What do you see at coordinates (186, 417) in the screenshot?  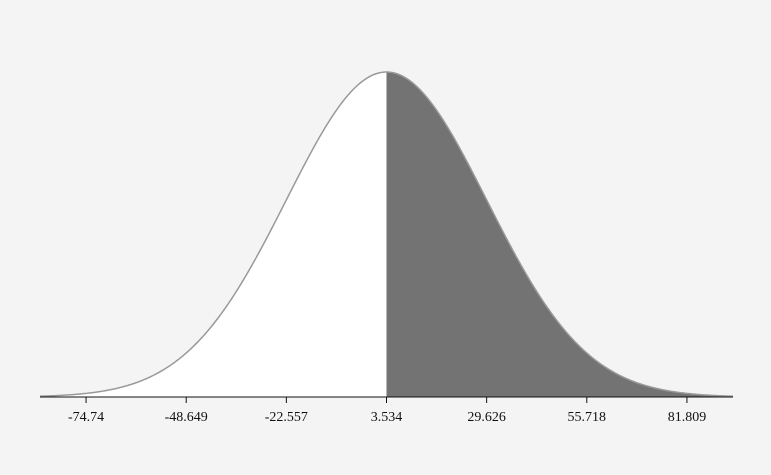 I see `x-tick-label: -48.649` at bounding box center [186, 417].